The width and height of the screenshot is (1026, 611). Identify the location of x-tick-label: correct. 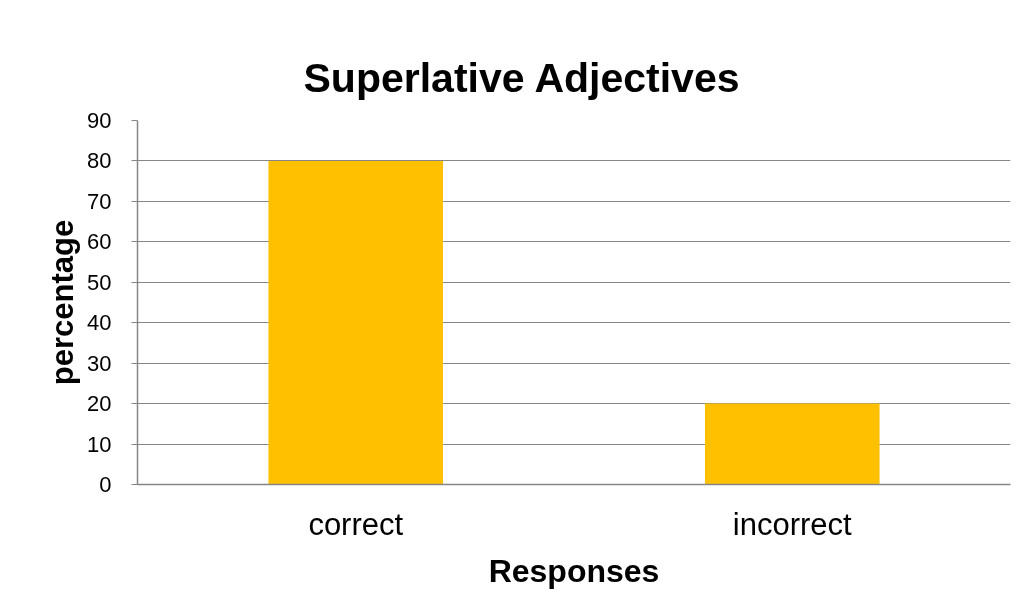
(356, 524).